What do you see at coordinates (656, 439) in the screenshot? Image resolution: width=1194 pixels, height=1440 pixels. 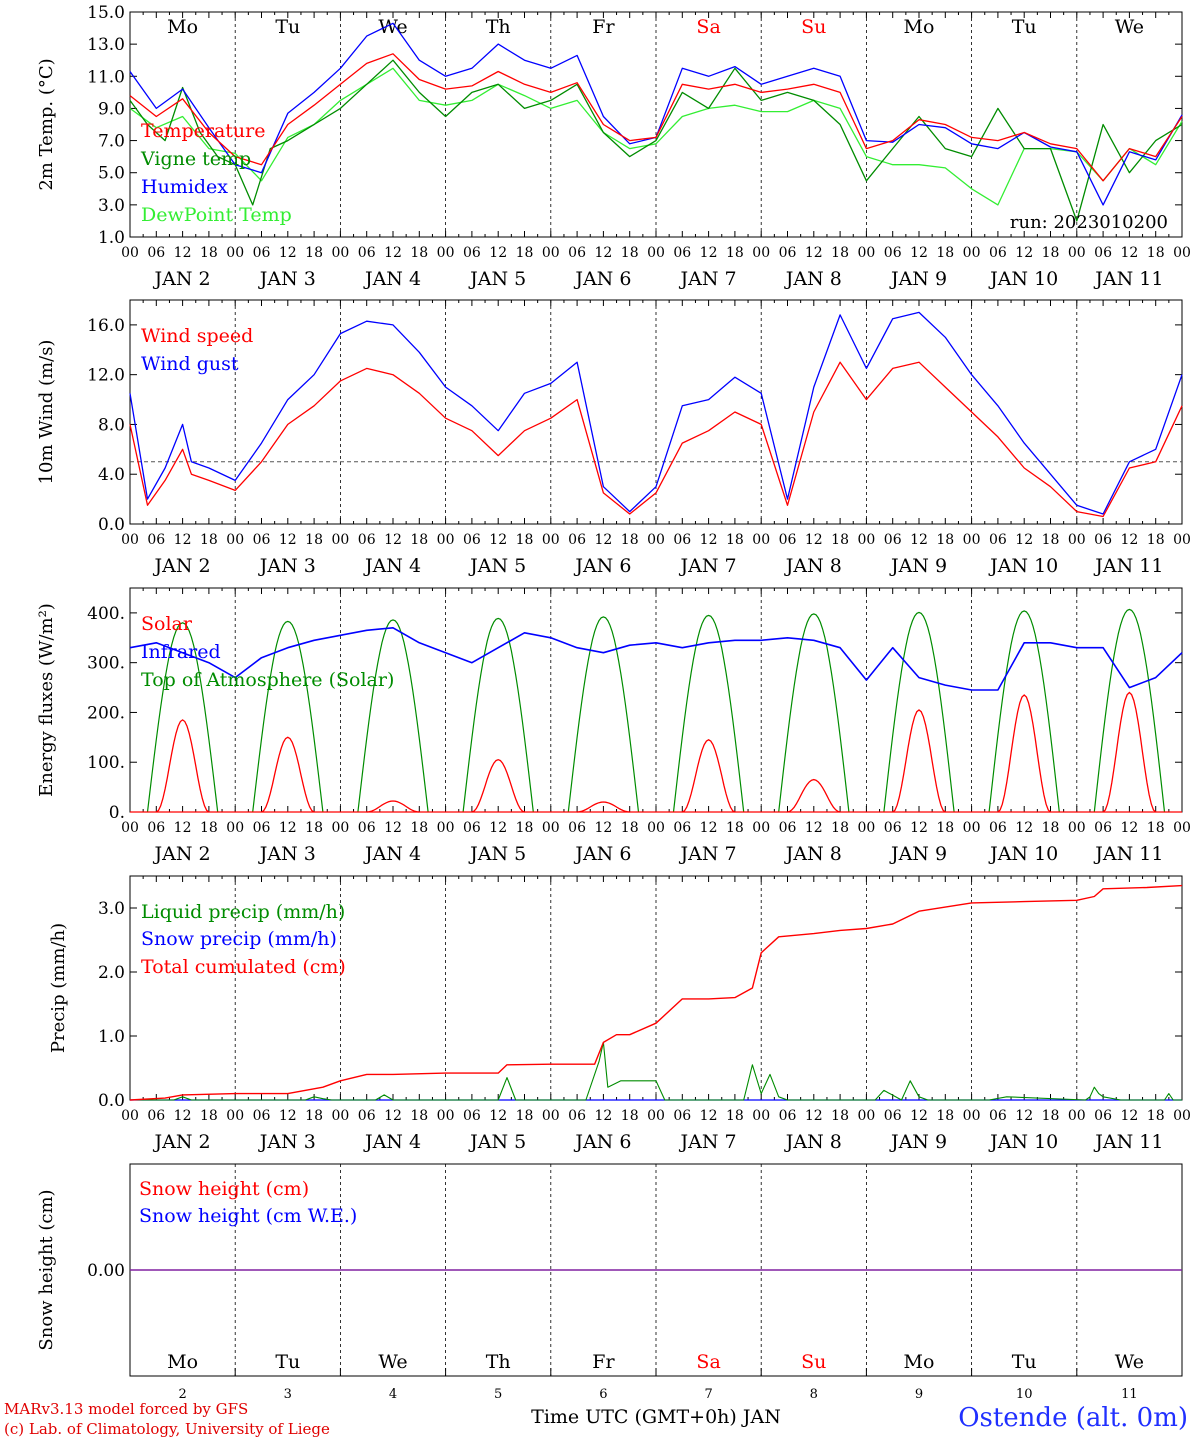 I see `wind-series-line` at bounding box center [656, 439].